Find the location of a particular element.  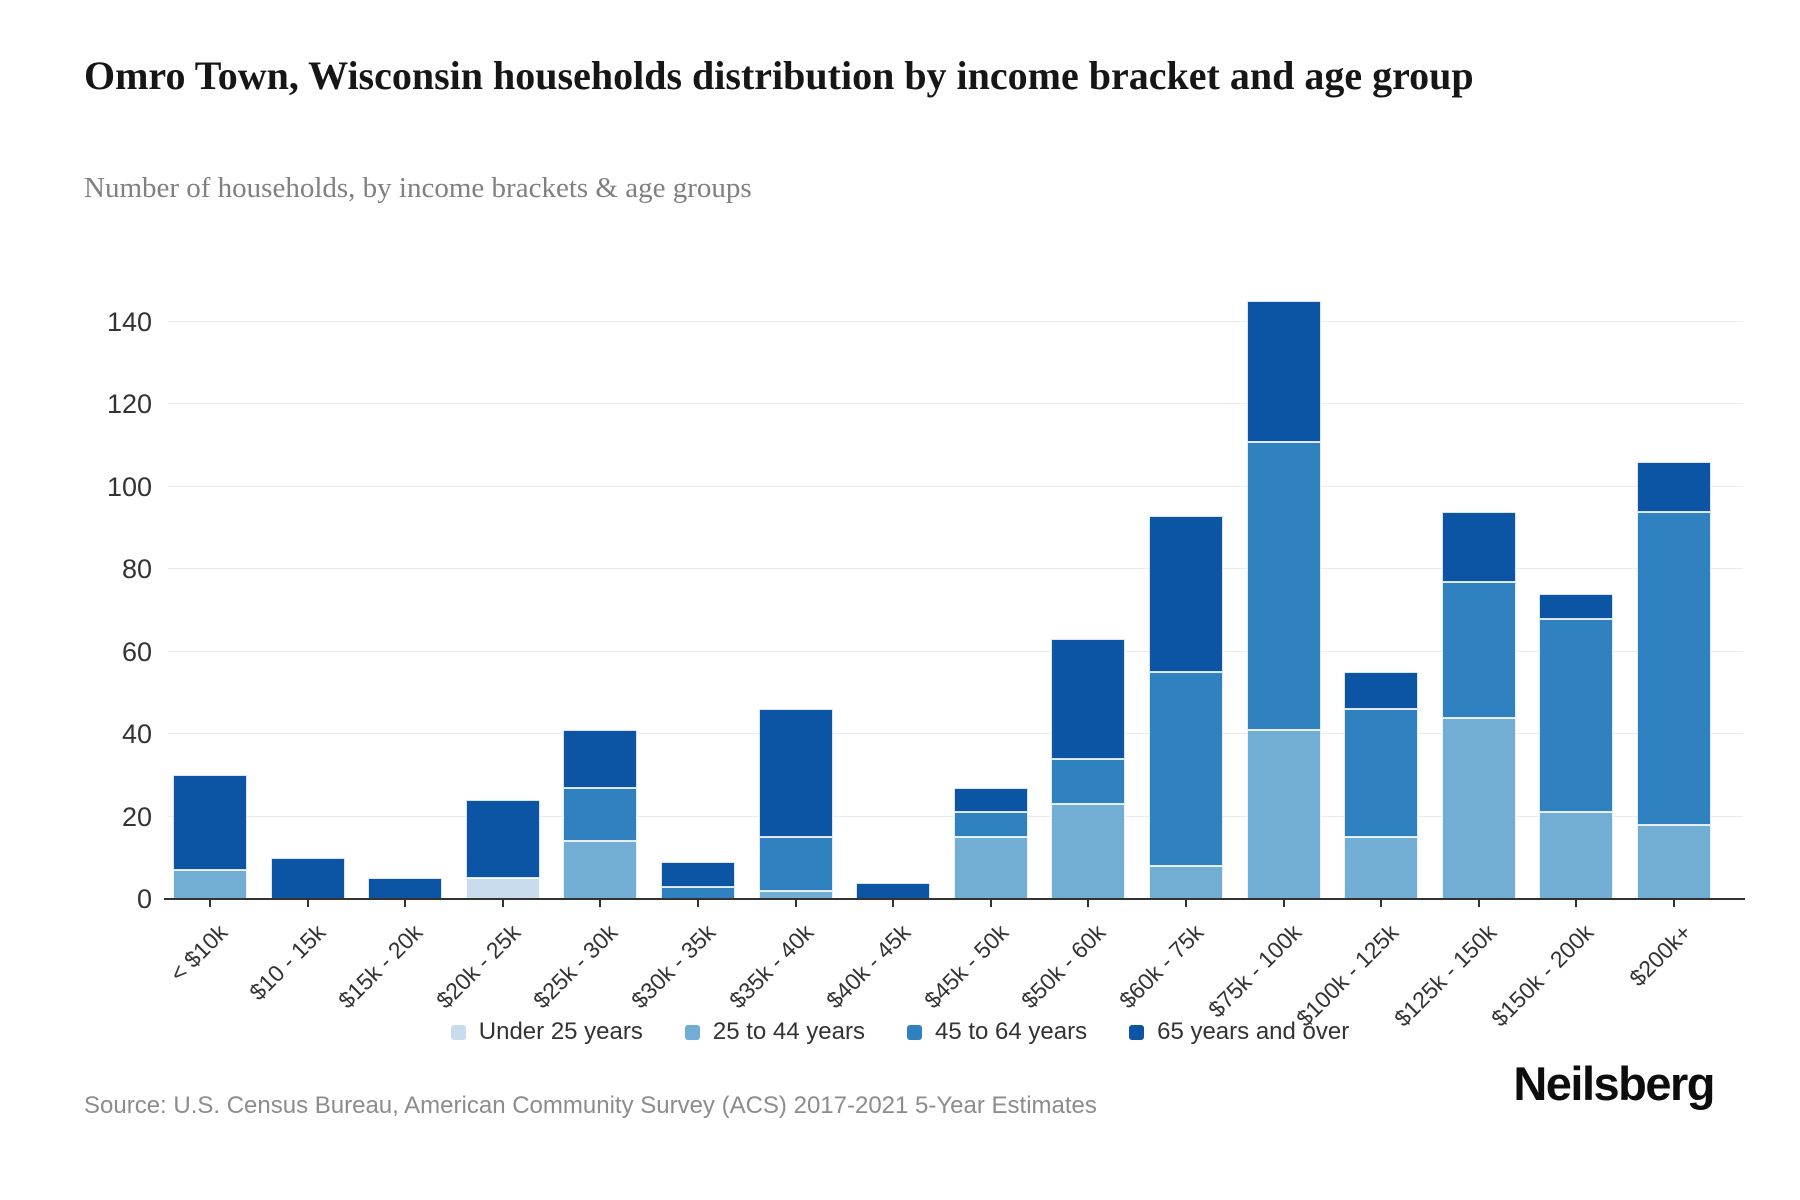

y-tick-label: 140 is located at coordinates (129, 322).